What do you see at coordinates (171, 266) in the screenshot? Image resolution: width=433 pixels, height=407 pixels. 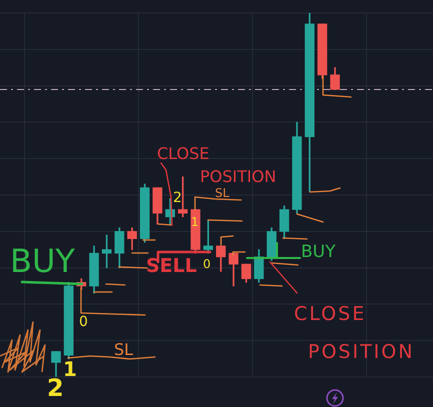 I see `annotation: SELL` at bounding box center [171, 266].